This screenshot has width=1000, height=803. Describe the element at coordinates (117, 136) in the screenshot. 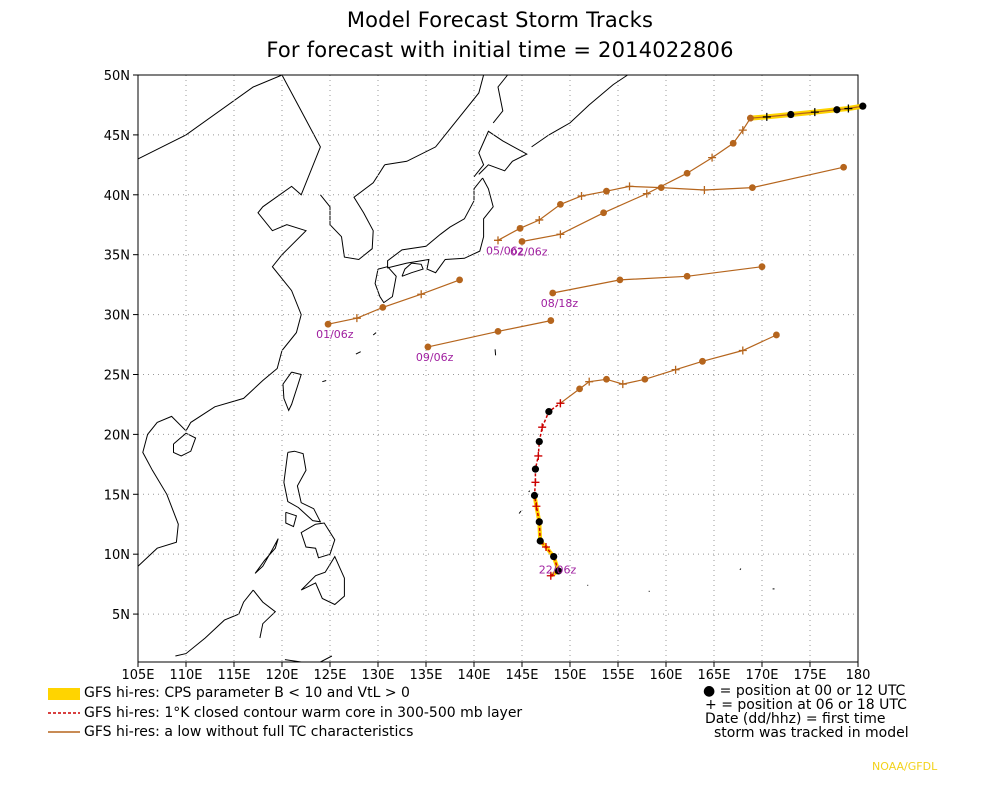

I see `tick-label-lat: 45N` at that location.